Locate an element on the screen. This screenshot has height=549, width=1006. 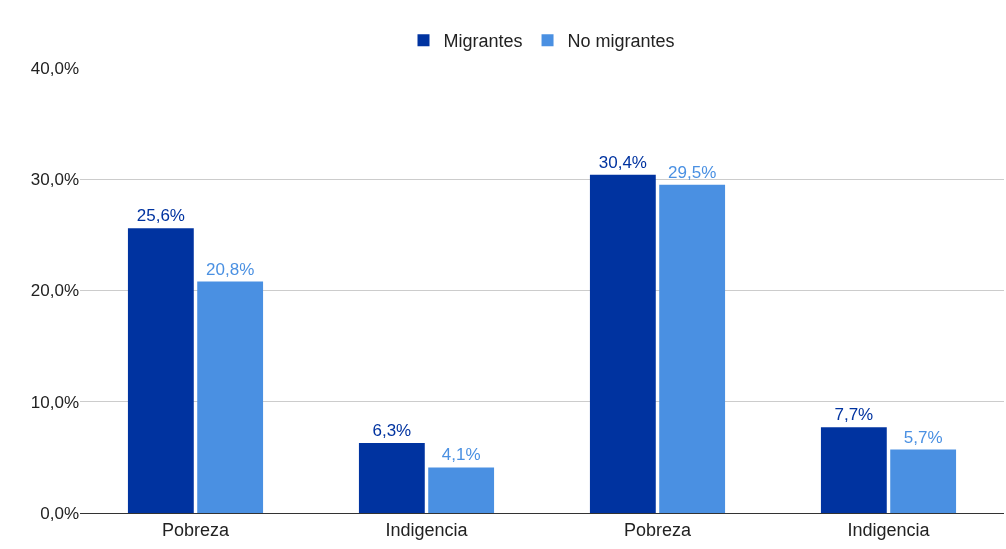
legend-label: Migrantes is located at coordinates (483, 41).